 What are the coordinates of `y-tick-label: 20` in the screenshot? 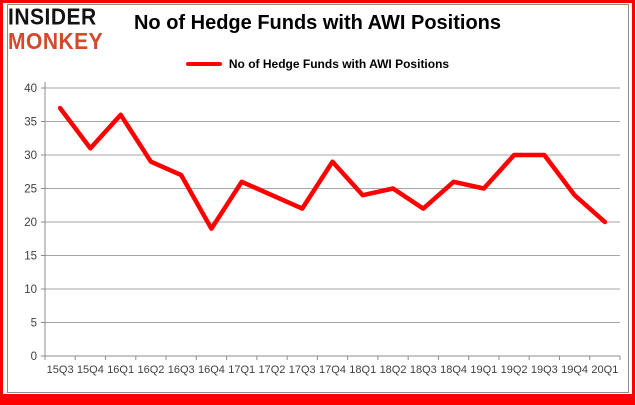 It's located at (30, 223).